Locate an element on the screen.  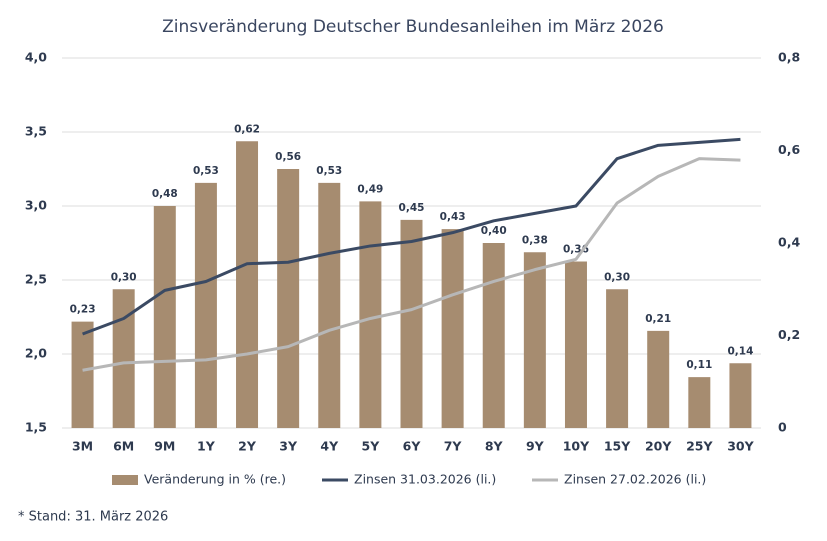
x-tick-label: 9Y is located at coordinates (535, 446).